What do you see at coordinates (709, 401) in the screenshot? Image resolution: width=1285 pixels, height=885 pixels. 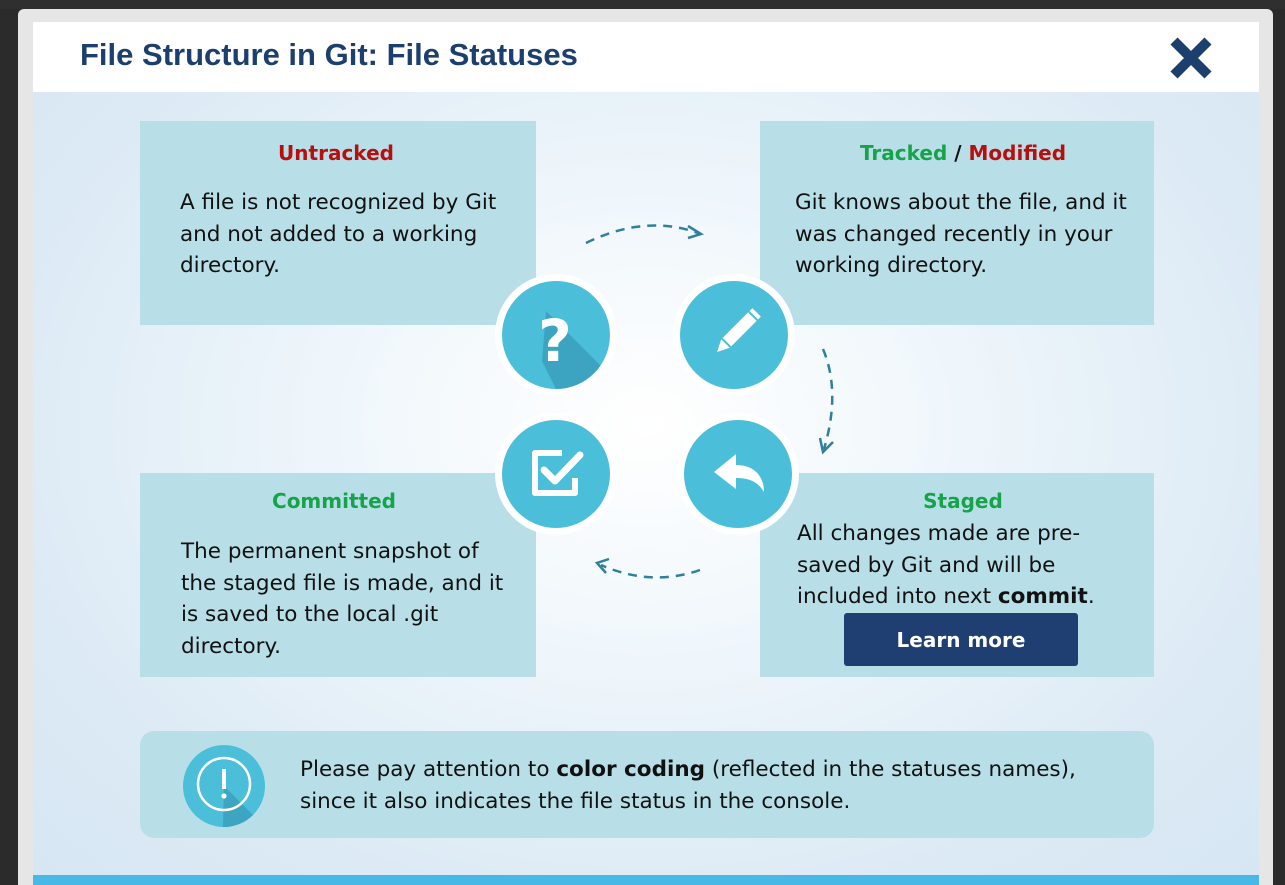 I see `cycle-arrows` at bounding box center [709, 401].